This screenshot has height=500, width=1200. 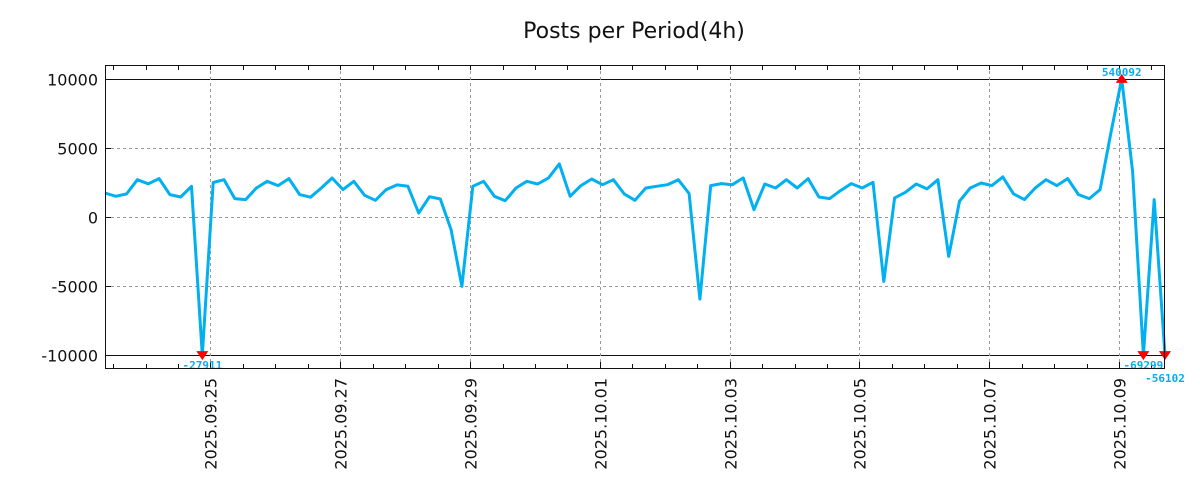 What do you see at coordinates (1122, 72) in the screenshot?
I see `clip-value-label: 540092` at bounding box center [1122, 72].